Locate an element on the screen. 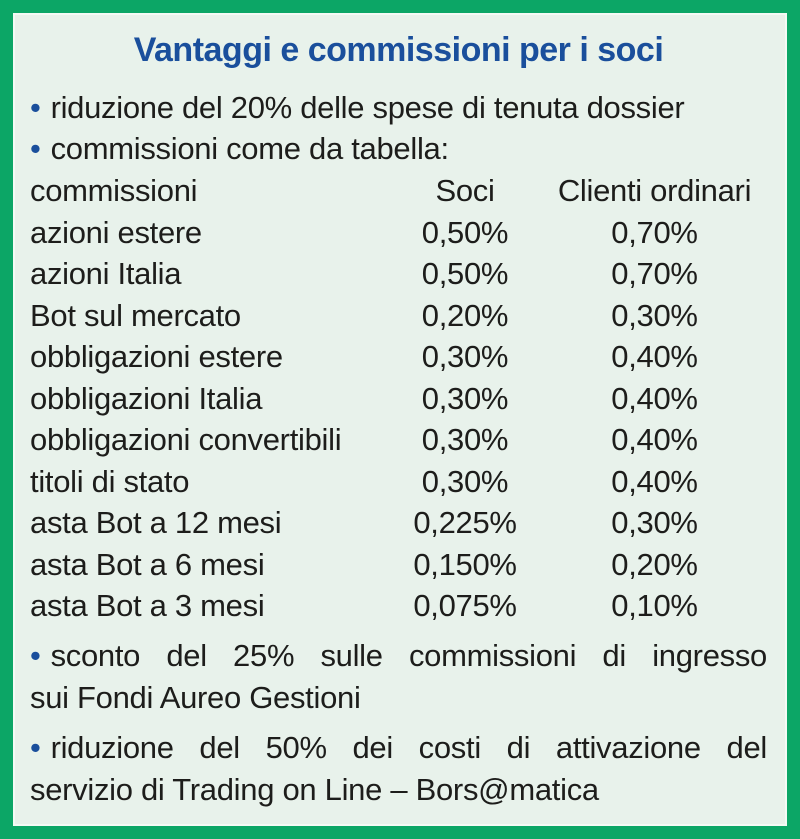  commission-label: titoli di stato is located at coordinates (110, 481).